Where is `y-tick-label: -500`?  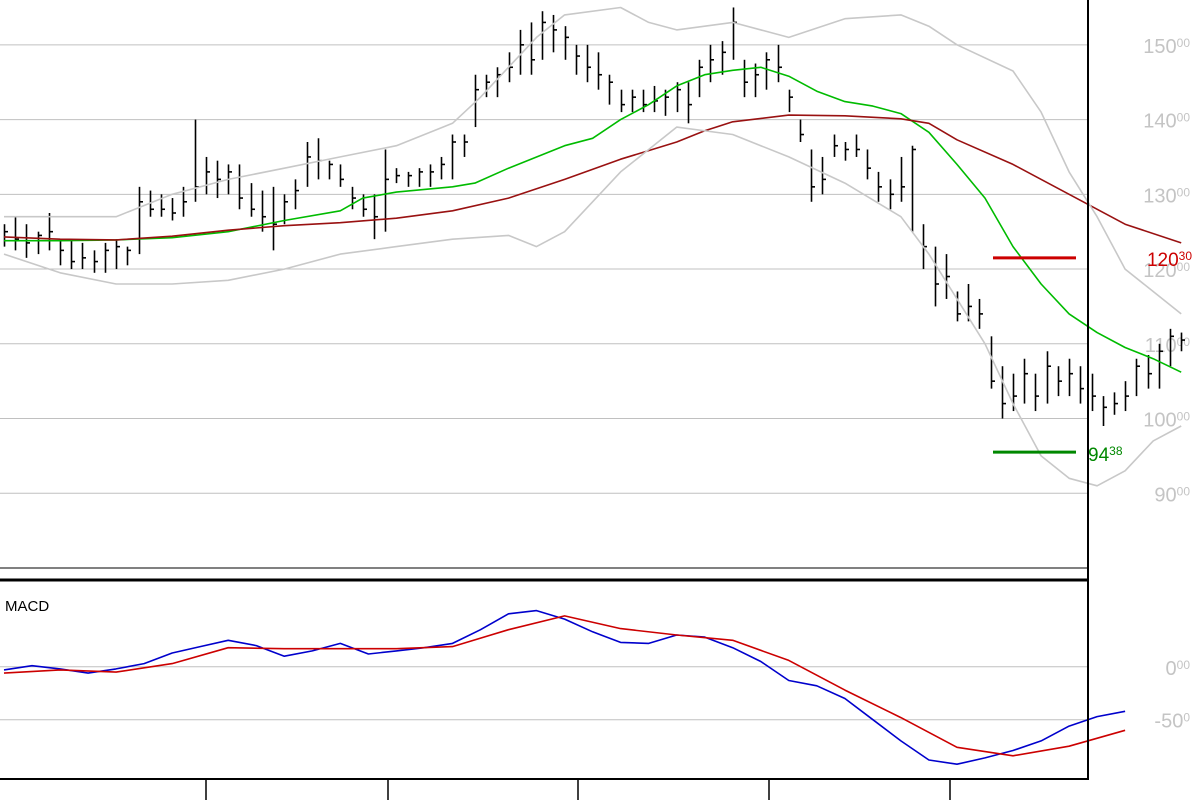
y-tick-label: -500 is located at coordinates (1172, 722).